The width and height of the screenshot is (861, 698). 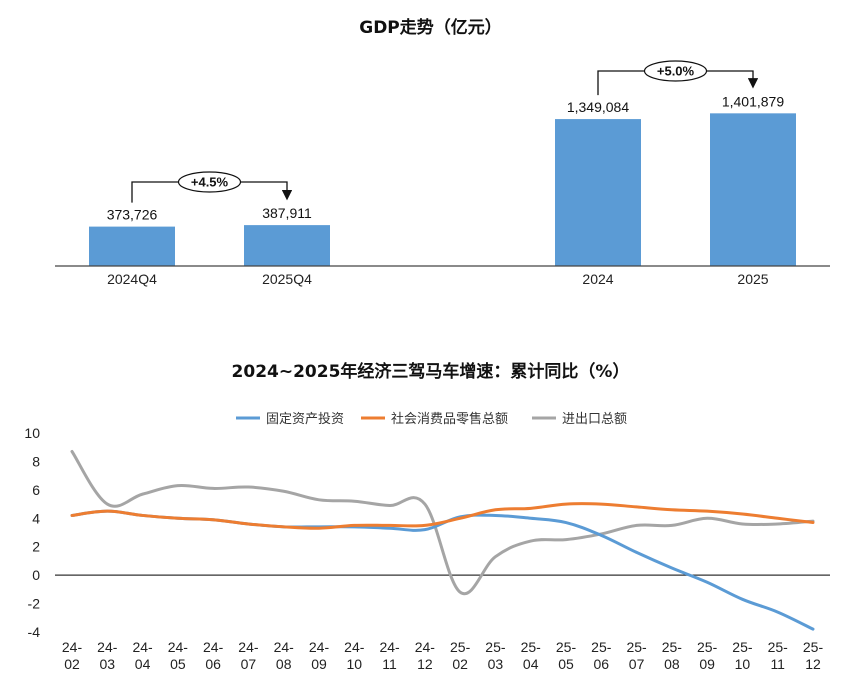 What do you see at coordinates (36, 575) in the screenshot?
I see `y-tick-label: 0` at bounding box center [36, 575].